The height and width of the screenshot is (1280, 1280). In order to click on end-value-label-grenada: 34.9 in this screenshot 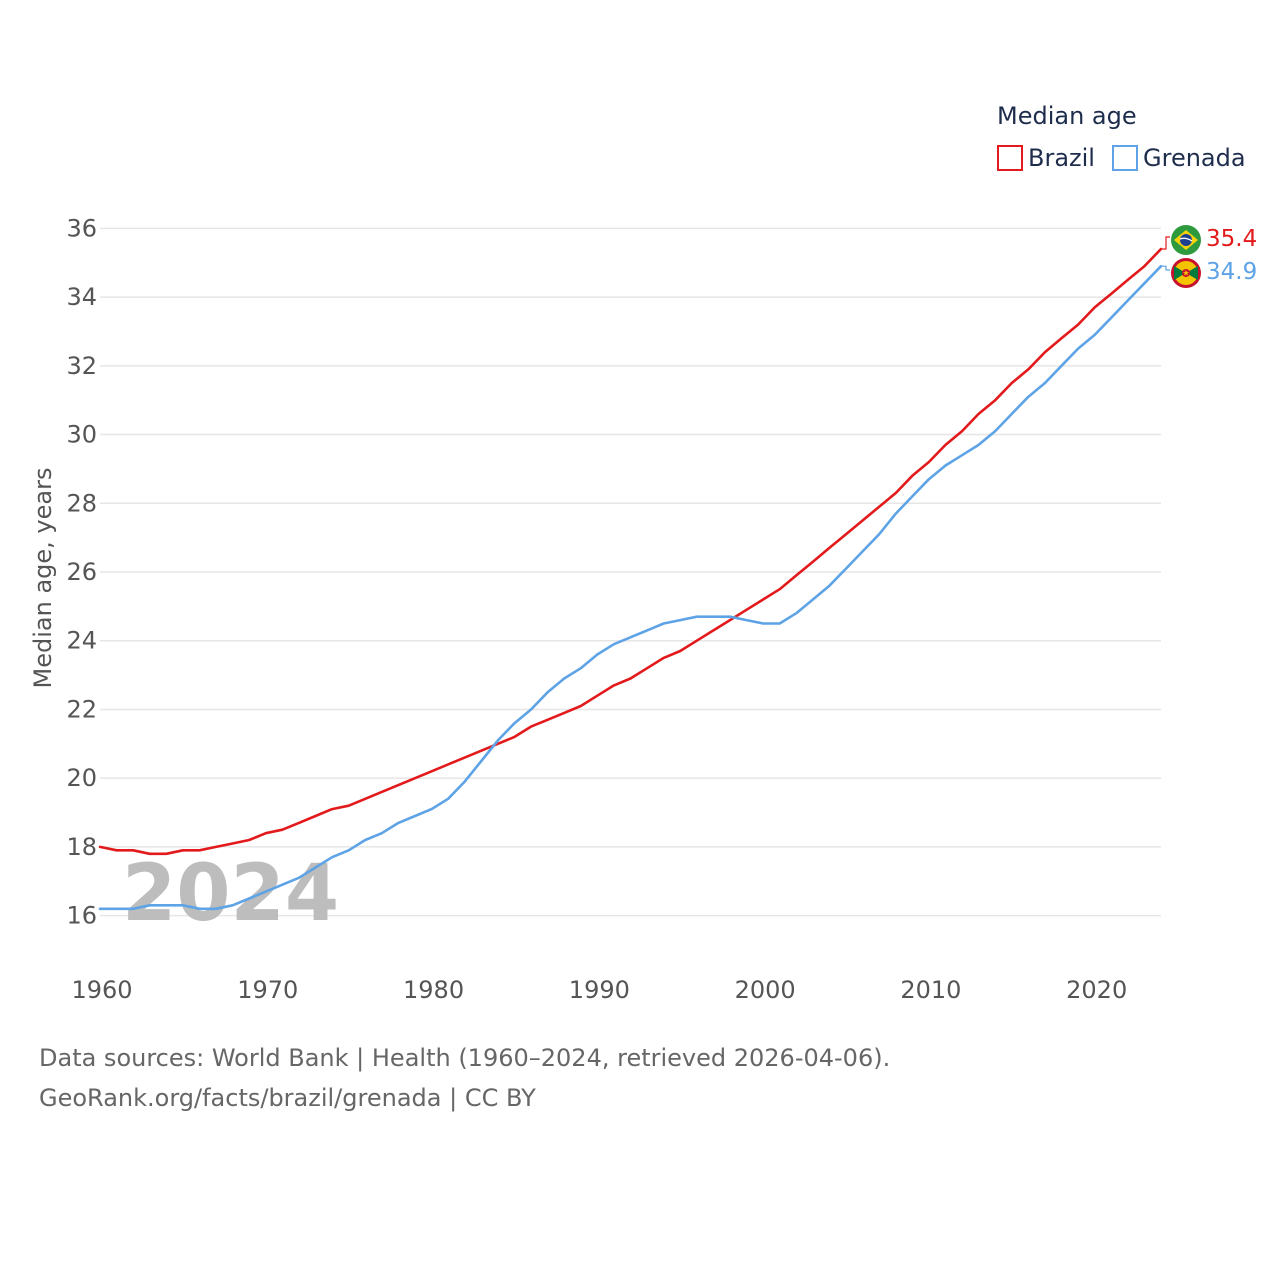, I will do `click(1231, 272)`.